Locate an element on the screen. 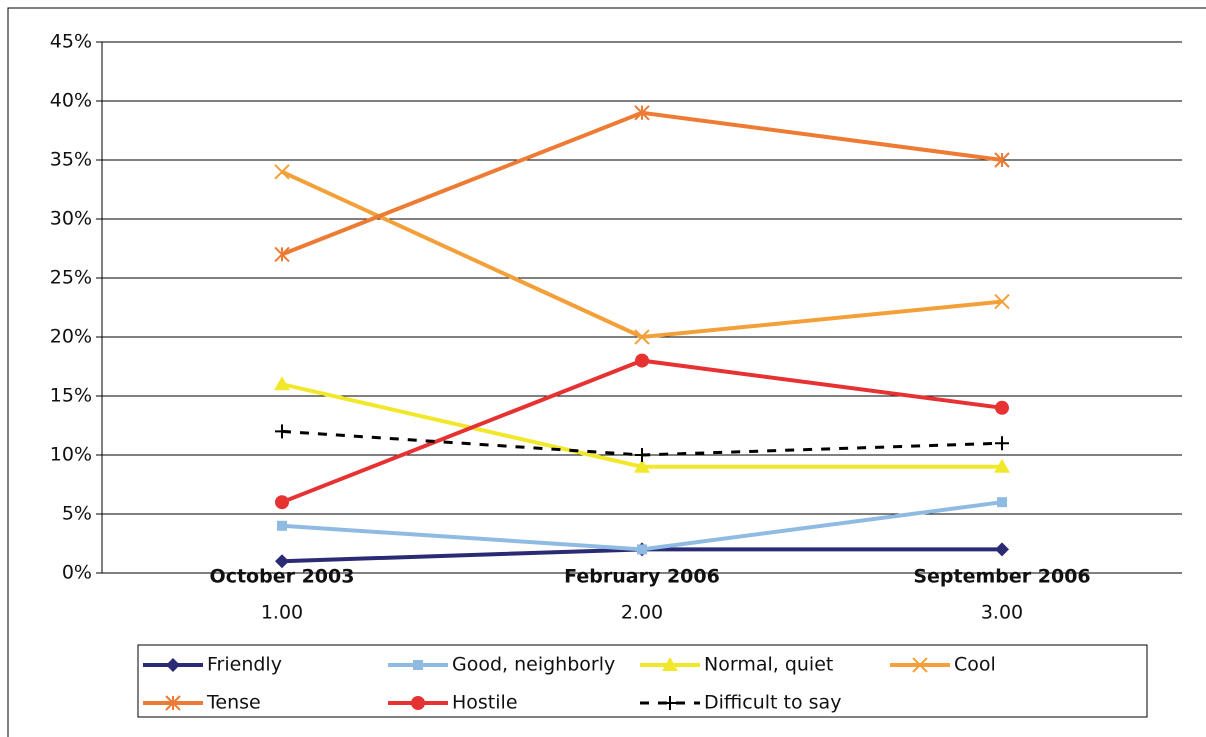 This screenshot has height=737, width=1206. legend-label: Hostile is located at coordinates (485, 703).